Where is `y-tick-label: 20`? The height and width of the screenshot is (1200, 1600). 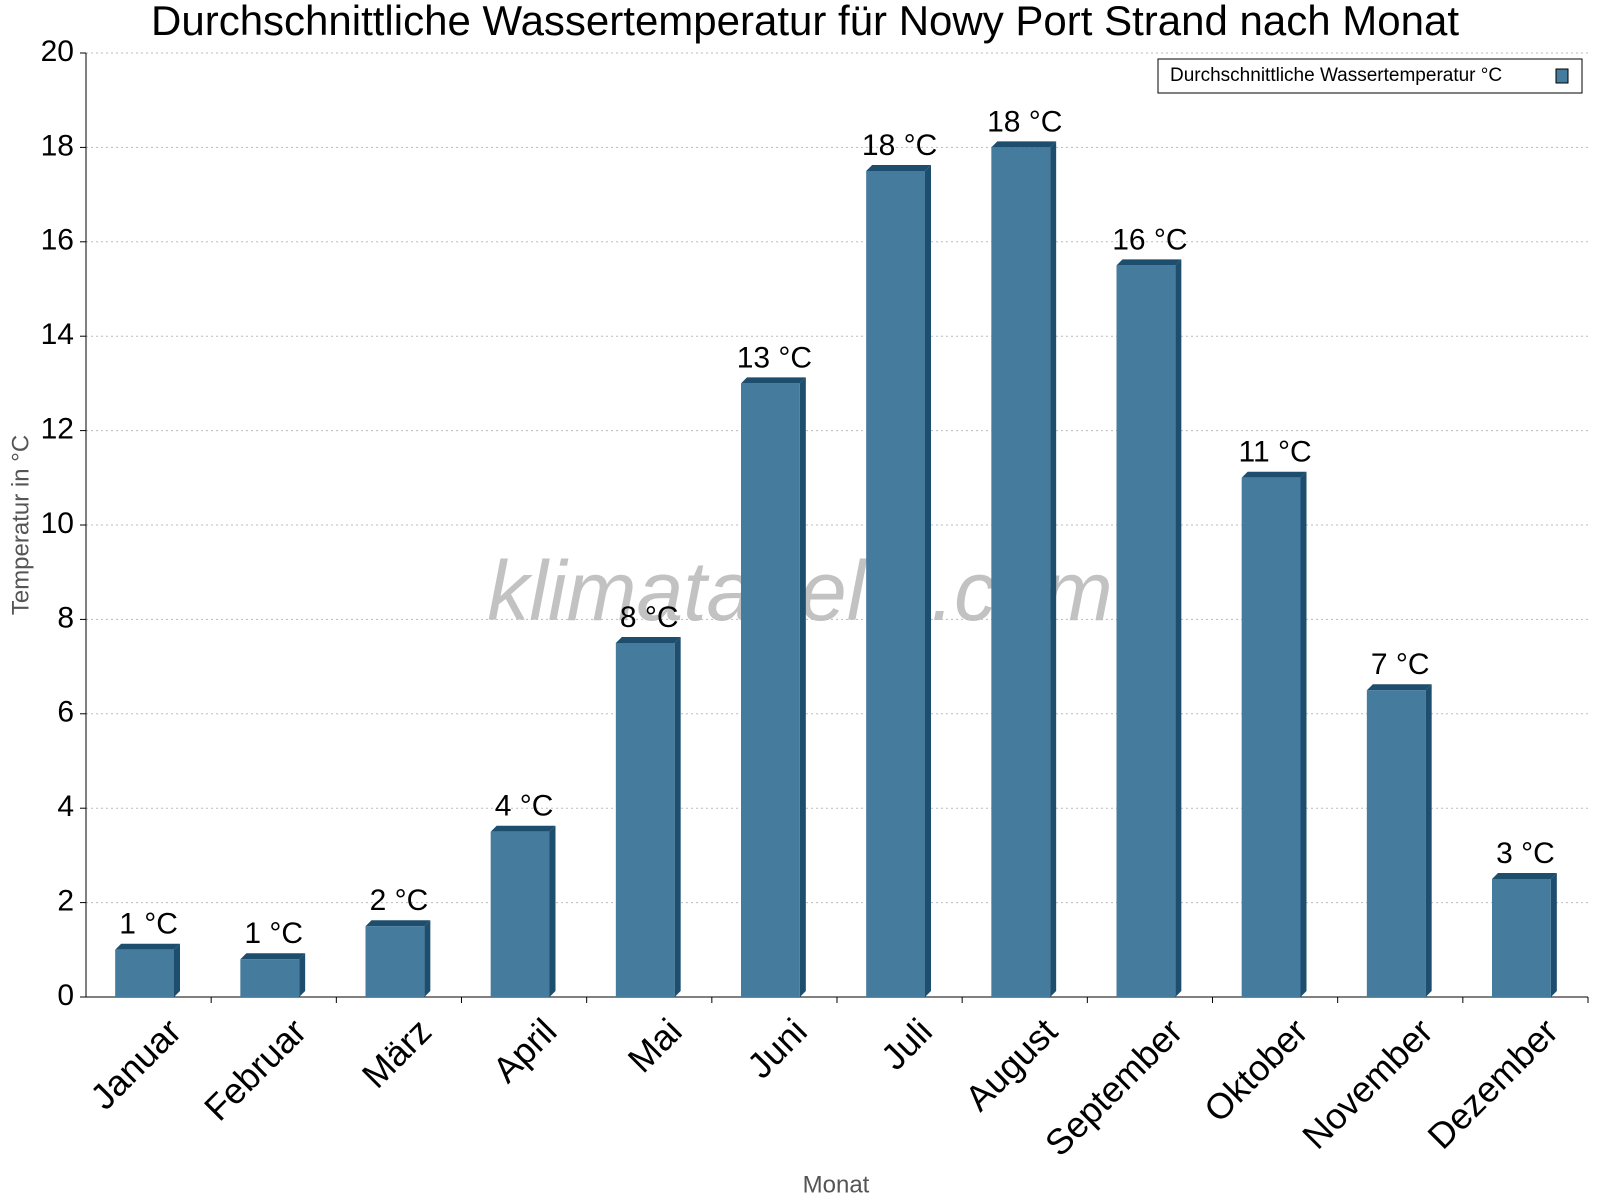
y-tick-label: 20 is located at coordinates (57, 51).